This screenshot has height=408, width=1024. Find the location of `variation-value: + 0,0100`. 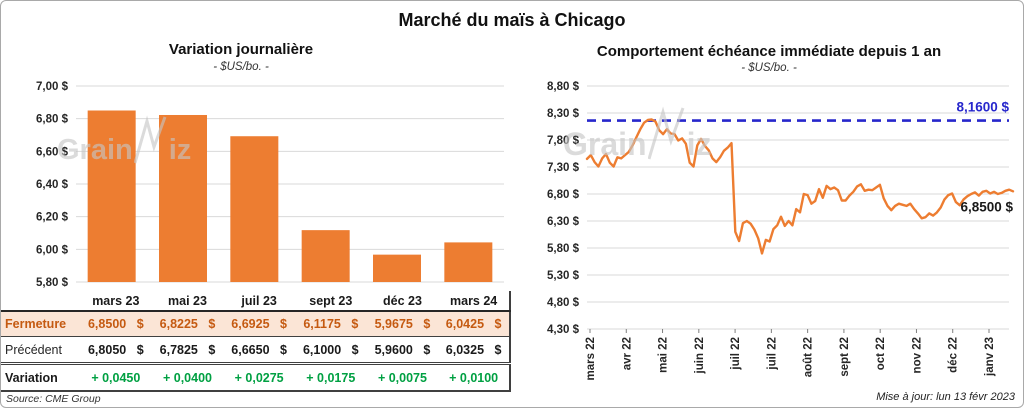

variation-value: + 0,0100 is located at coordinates (474, 377).